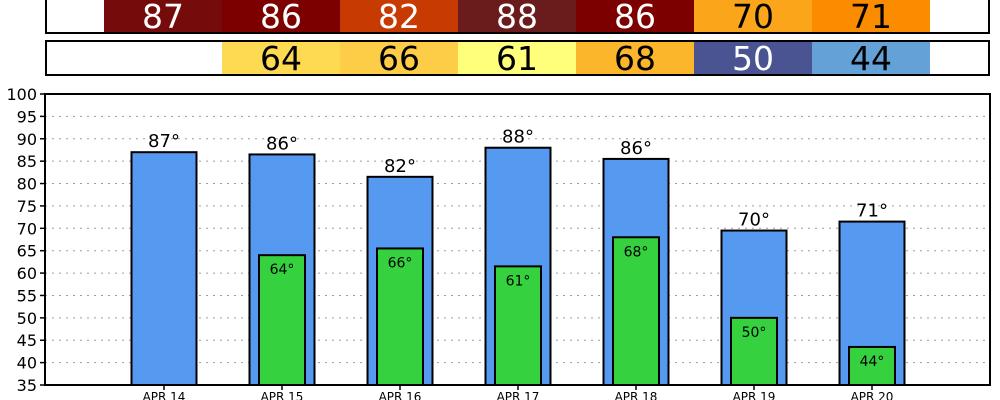 This screenshot has width=1000, height=400. I want to click on y-tick-label: 65, so click(27, 251).